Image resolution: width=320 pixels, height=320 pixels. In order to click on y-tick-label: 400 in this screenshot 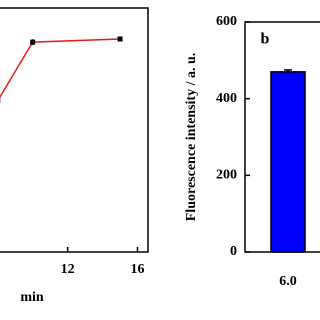, I will do `click(226, 98)`.